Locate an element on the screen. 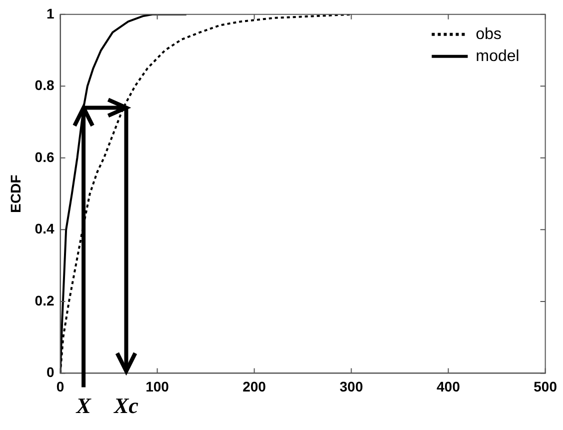 This screenshot has height=430, width=563. y-tick-label: 0.4 is located at coordinates (44, 228).